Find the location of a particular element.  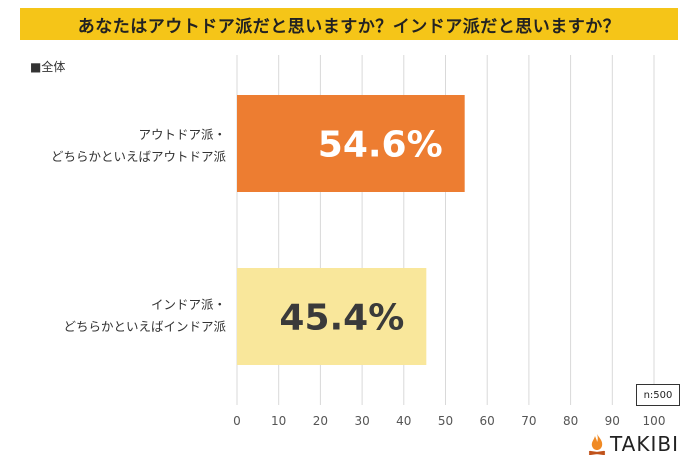

x-tick-label: 90 is located at coordinates (612, 421).